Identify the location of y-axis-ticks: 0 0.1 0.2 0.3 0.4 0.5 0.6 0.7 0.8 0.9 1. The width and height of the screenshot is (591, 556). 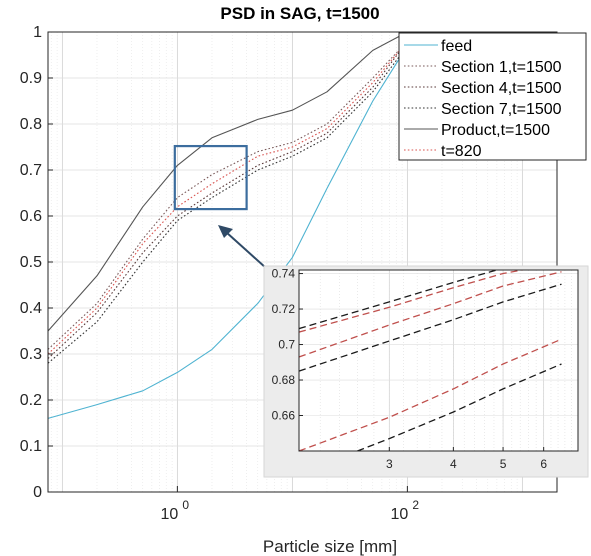
(36, 262).